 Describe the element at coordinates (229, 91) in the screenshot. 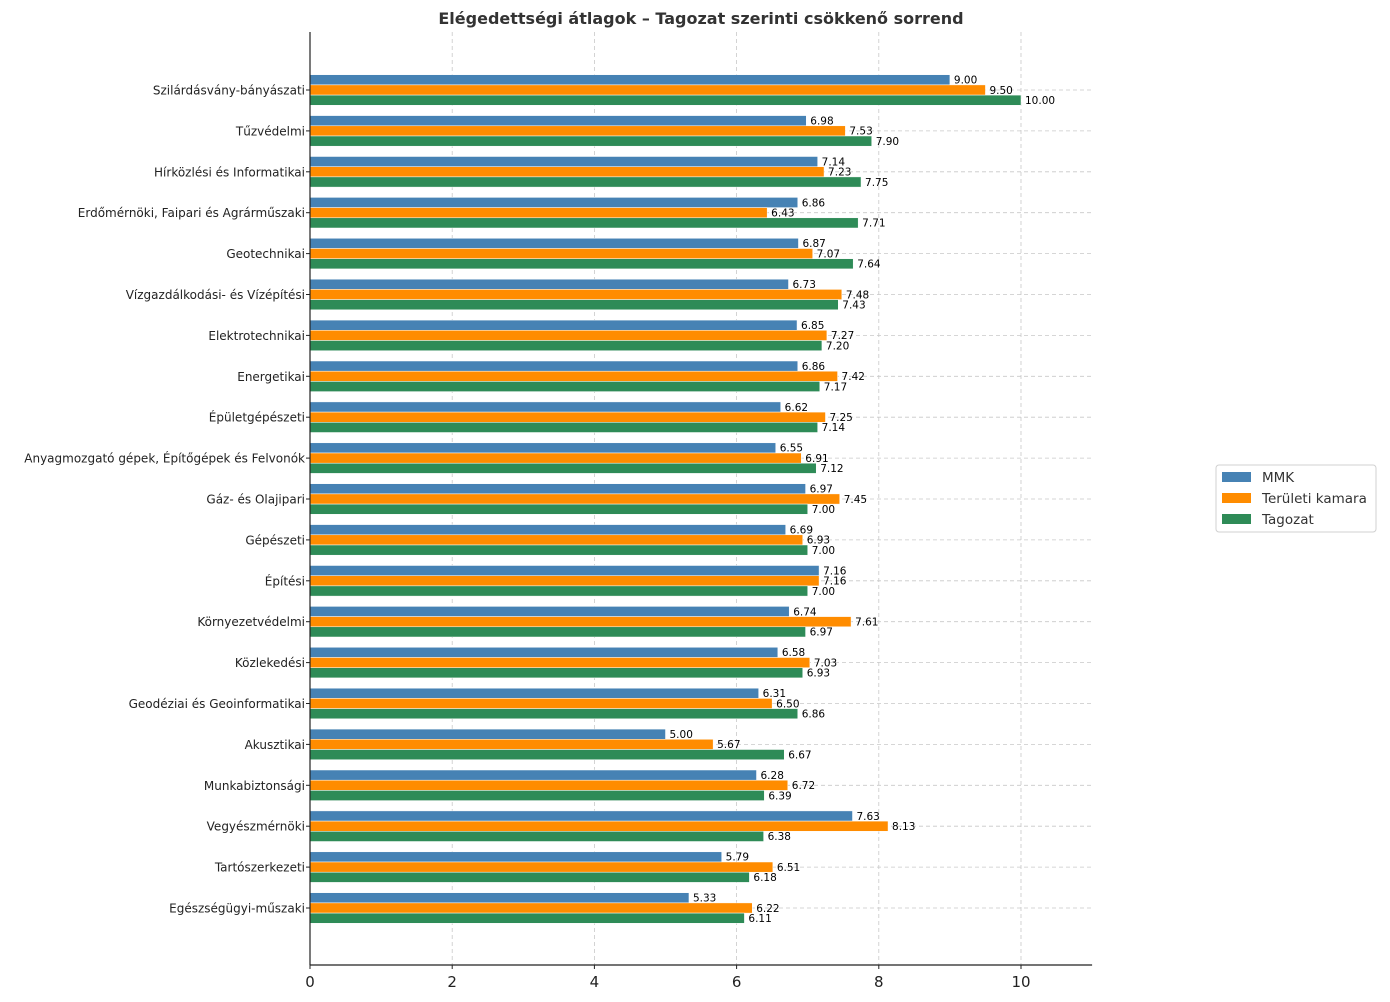

I see `y-tick-label: Szilárdásvány-bányászati` at that location.